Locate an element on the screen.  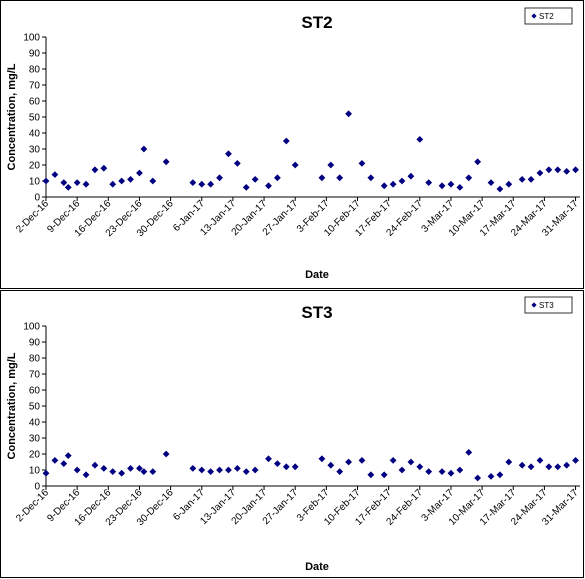
legend-label: ST2 is located at coordinates (546, 16).